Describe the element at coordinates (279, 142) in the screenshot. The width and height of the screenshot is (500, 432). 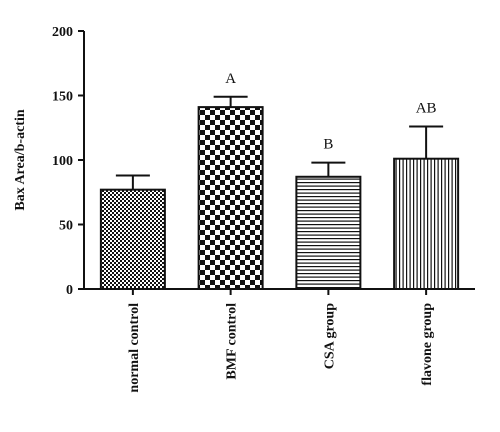
I see `error-bars` at that location.